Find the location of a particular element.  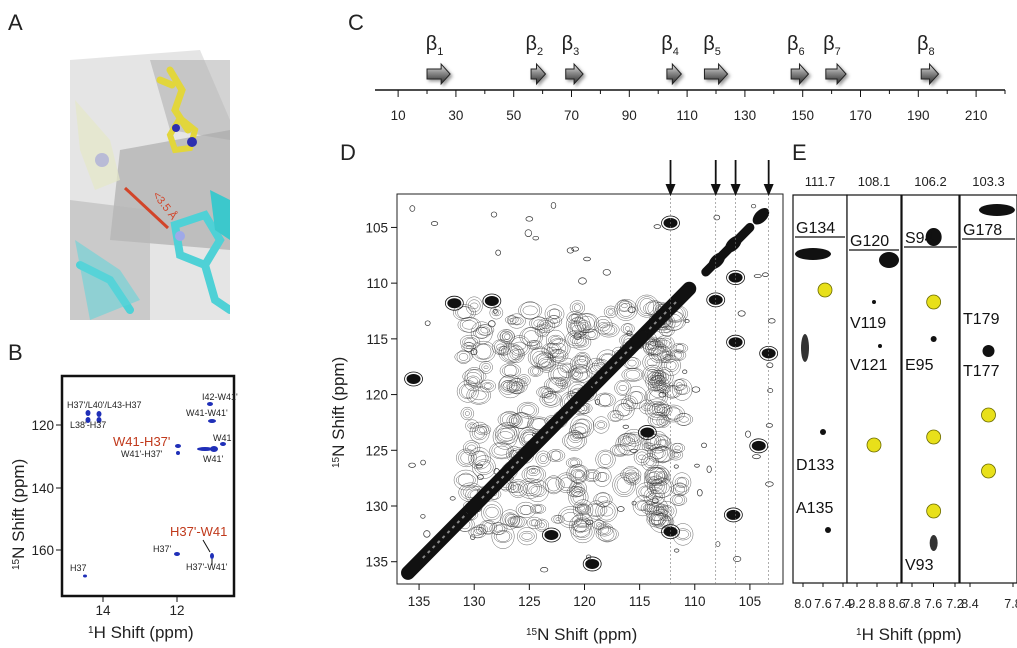

strip-header: 111.7 is located at coordinates (820, 181).